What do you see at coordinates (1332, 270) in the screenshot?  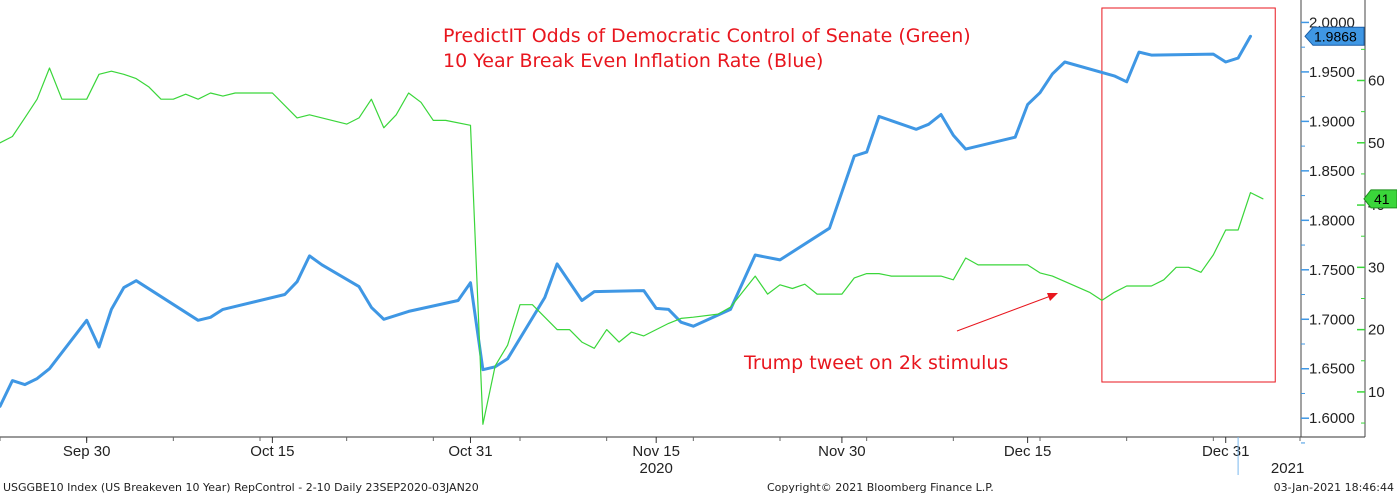 I see `left-scale-tick-label: 1.7500` at bounding box center [1332, 270].